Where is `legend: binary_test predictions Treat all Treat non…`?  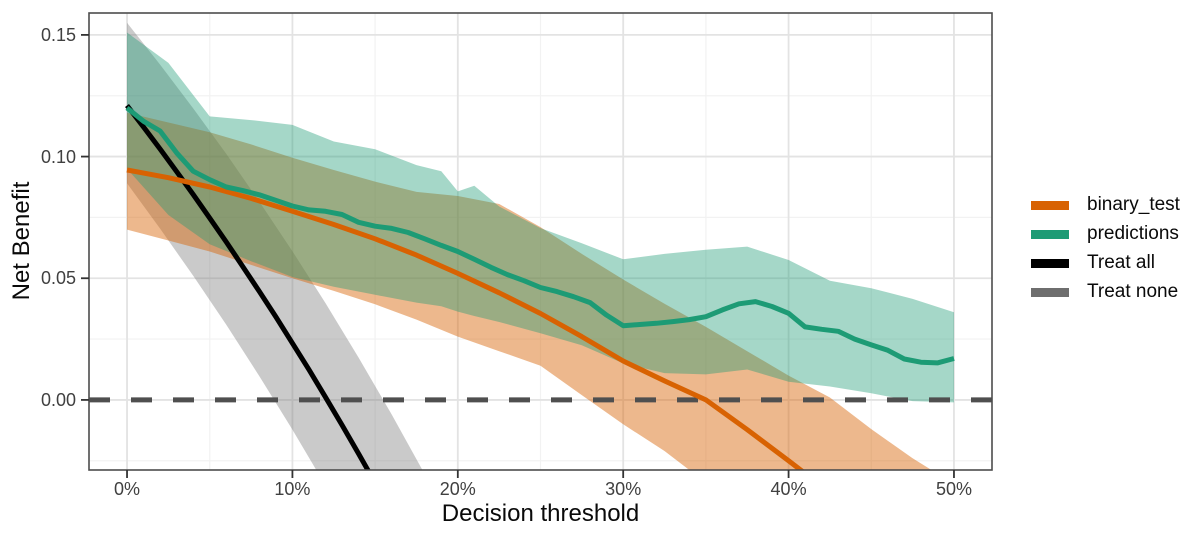 legend: binary_test predictions Treat all Treat non… is located at coordinates (1105, 252).